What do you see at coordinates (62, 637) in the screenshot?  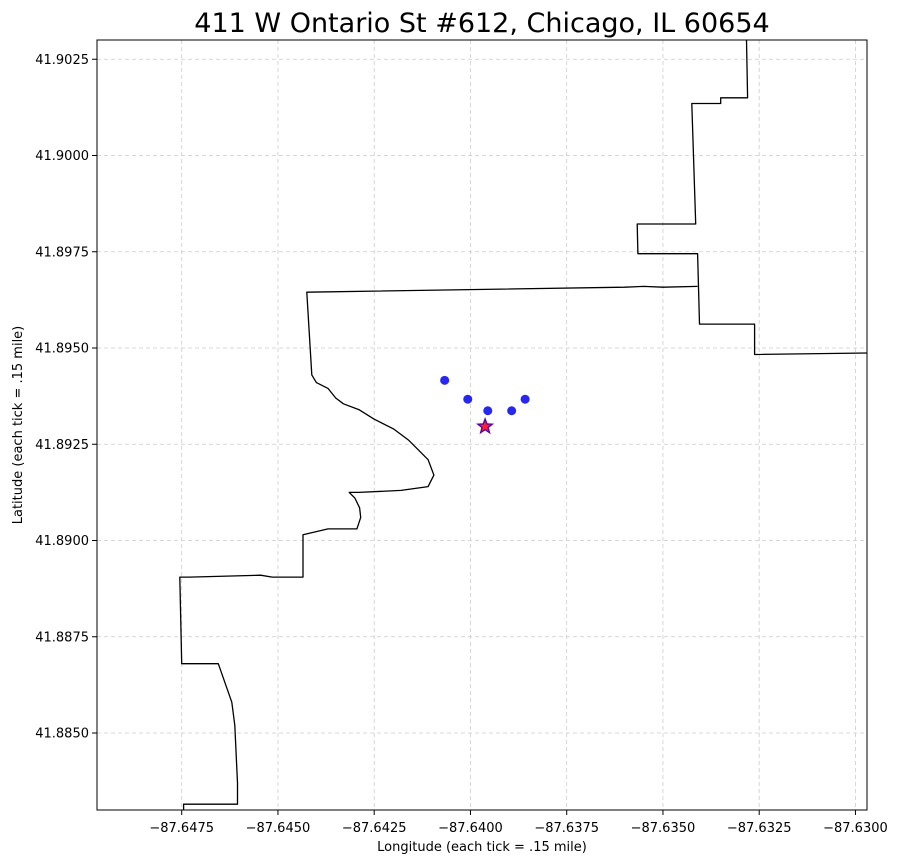 I see `y-tick-label: 41.8875` at bounding box center [62, 637].